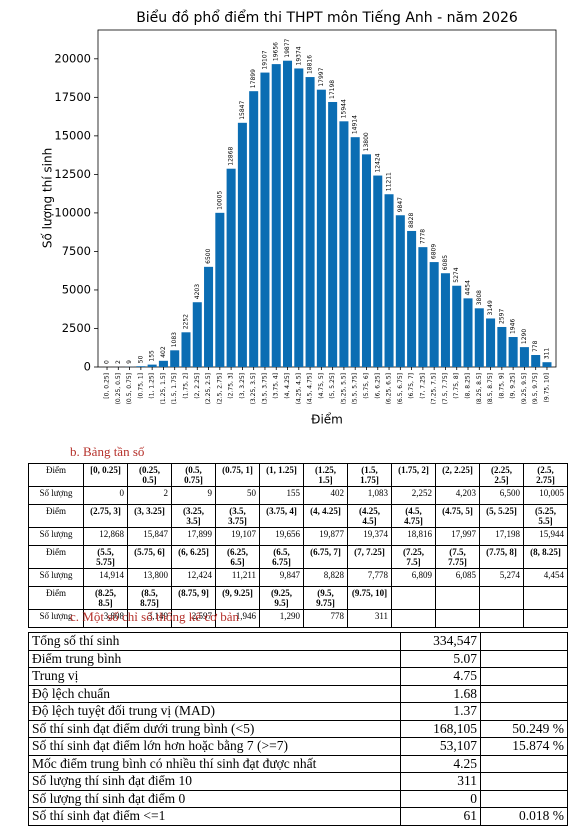  I want to click on bin-cell: (0.25, 0.5], so click(149, 475).